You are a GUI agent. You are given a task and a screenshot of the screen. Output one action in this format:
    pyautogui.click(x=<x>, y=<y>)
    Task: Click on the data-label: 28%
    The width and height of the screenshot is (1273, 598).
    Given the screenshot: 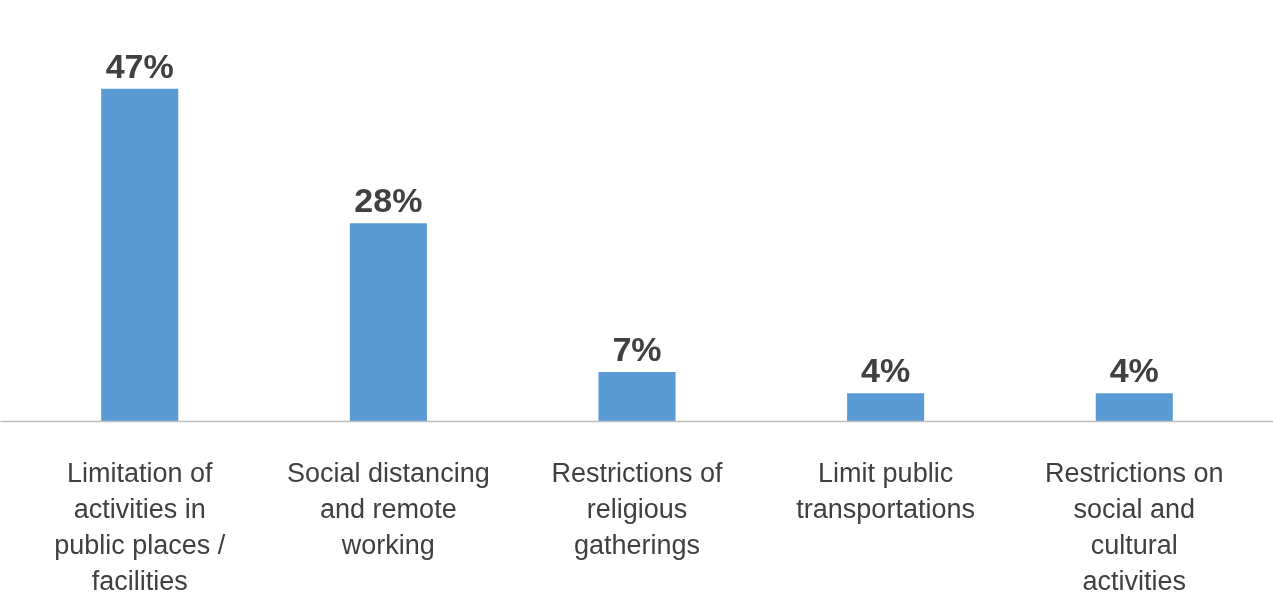 What is the action you would take?
    pyautogui.click(x=388, y=200)
    